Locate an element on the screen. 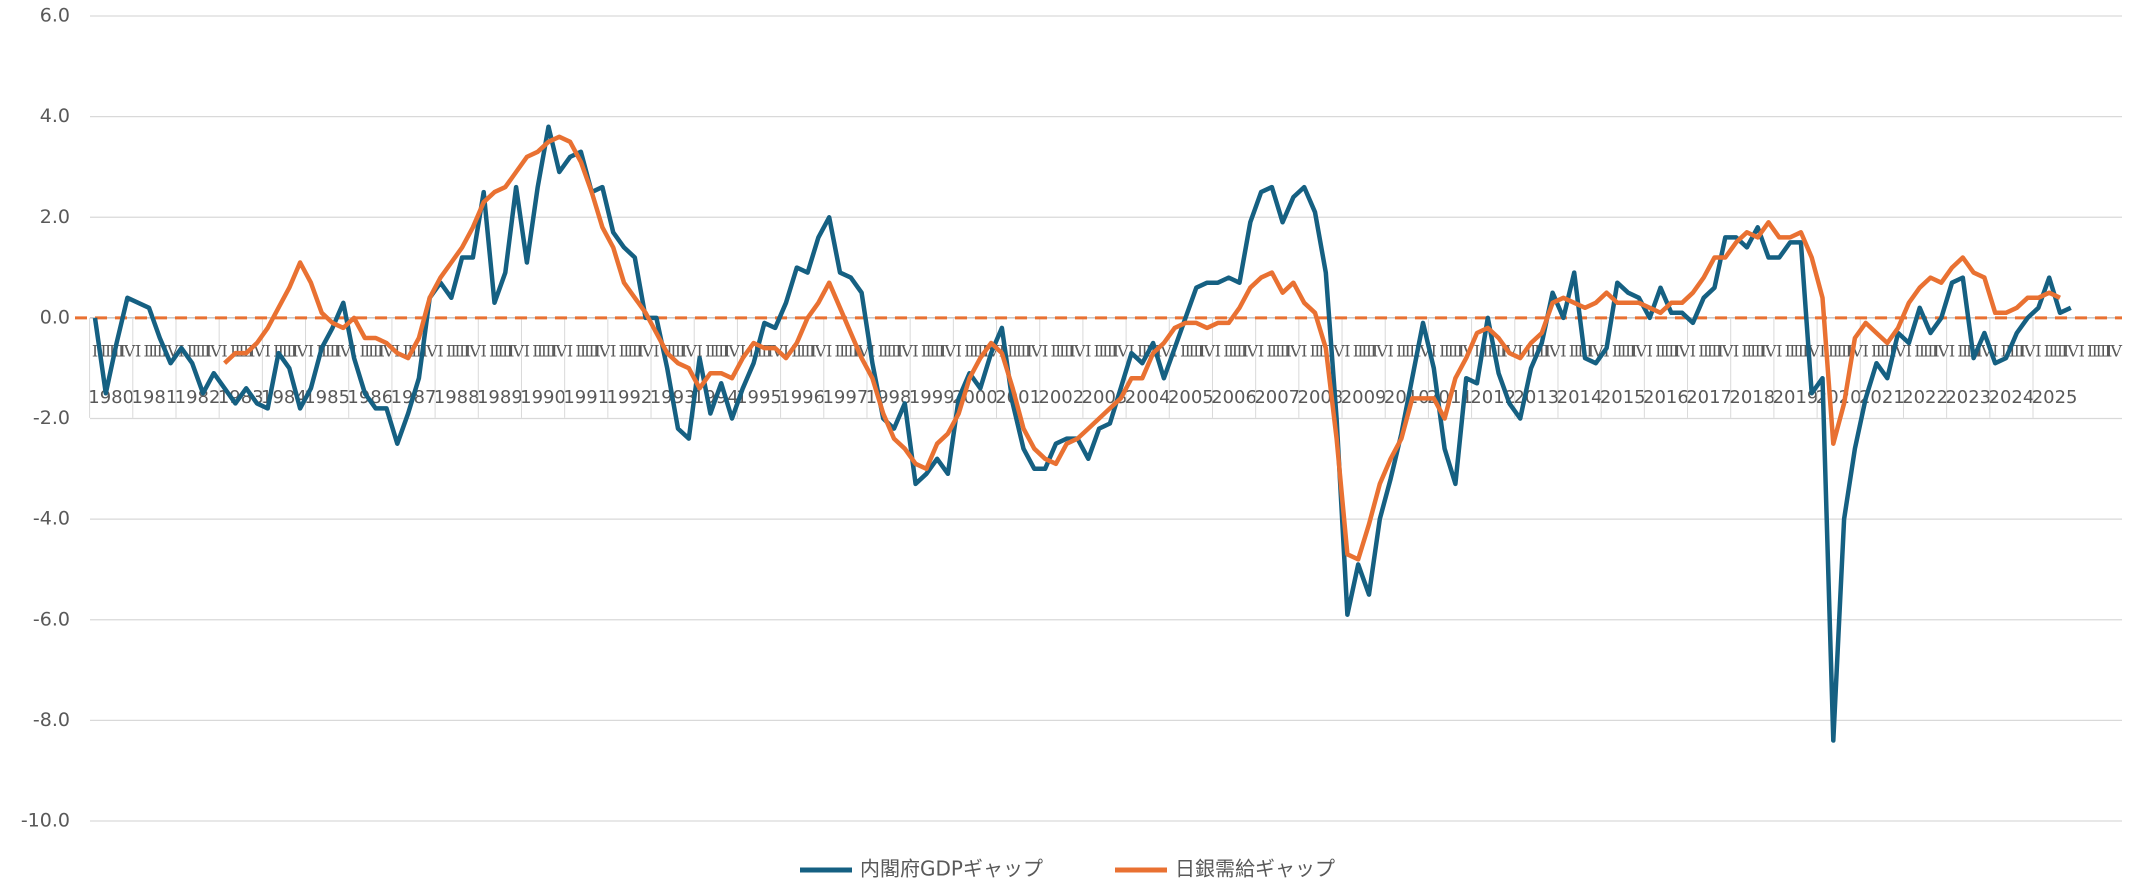 The image size is (2136, 883). x-group-label: 2019 is located at coordinates (1796, 397).